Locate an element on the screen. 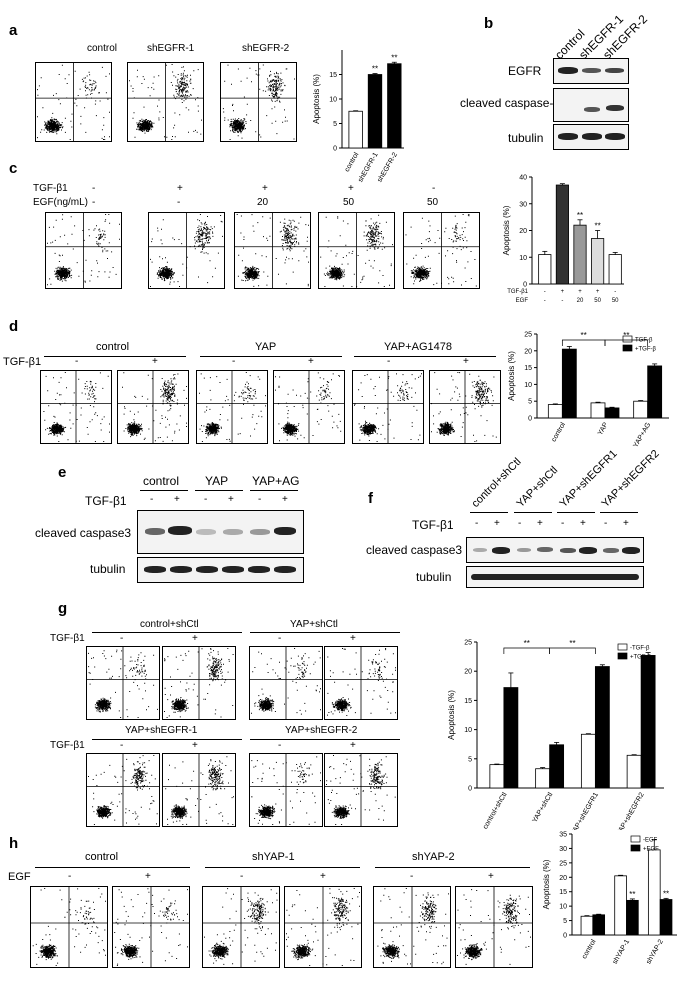 The width and height of the screenshot is (685, 982). blot-row-label: tubulin is located at coordinates (108, 569).